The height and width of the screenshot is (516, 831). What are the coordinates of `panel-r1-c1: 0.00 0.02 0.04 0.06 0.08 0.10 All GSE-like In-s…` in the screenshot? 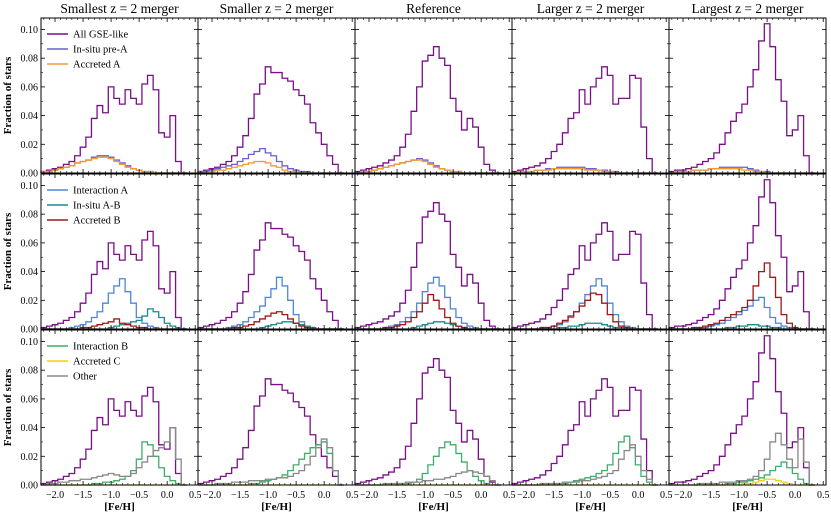 It's located at (110, 98).